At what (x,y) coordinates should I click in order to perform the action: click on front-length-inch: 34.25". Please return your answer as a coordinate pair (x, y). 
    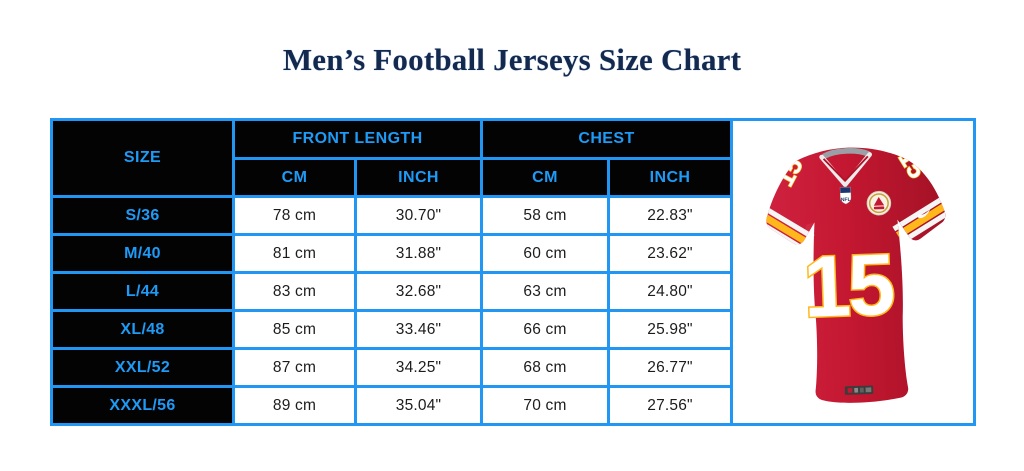
    Looking at the image, I should click on (418, 367).